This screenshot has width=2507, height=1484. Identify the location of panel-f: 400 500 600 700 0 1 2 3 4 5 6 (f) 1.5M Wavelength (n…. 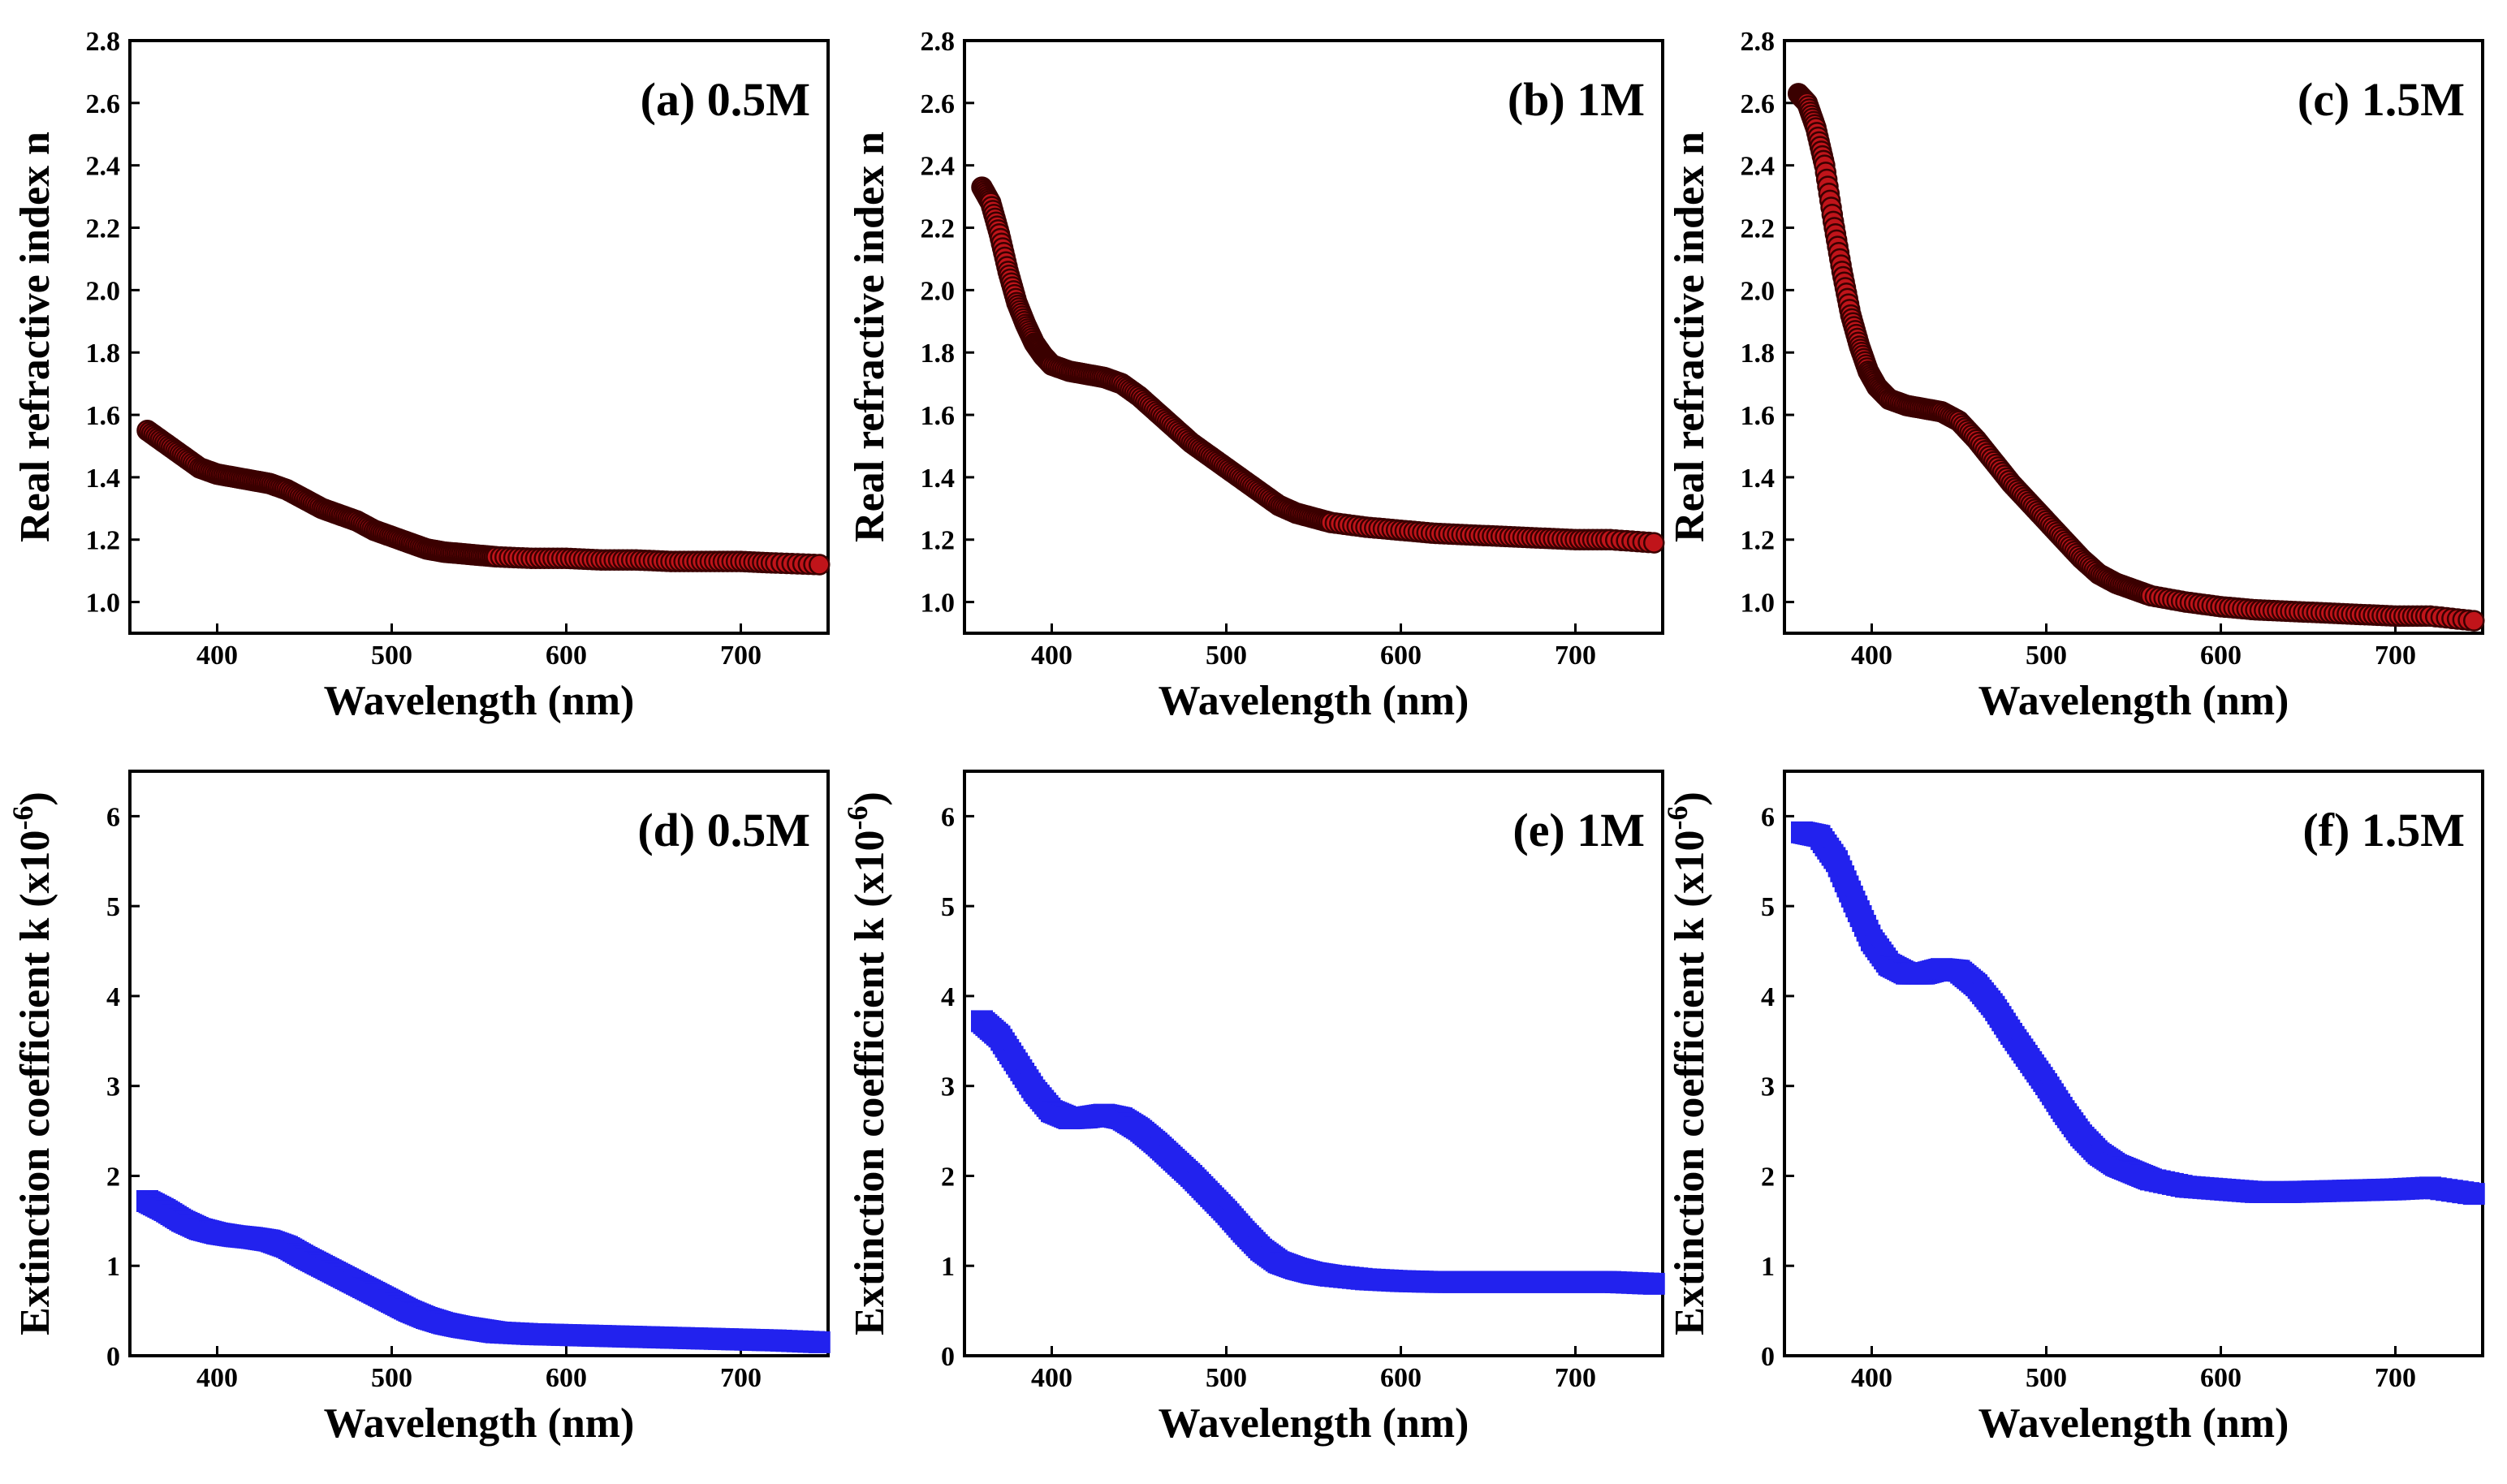
(2073, 1108).